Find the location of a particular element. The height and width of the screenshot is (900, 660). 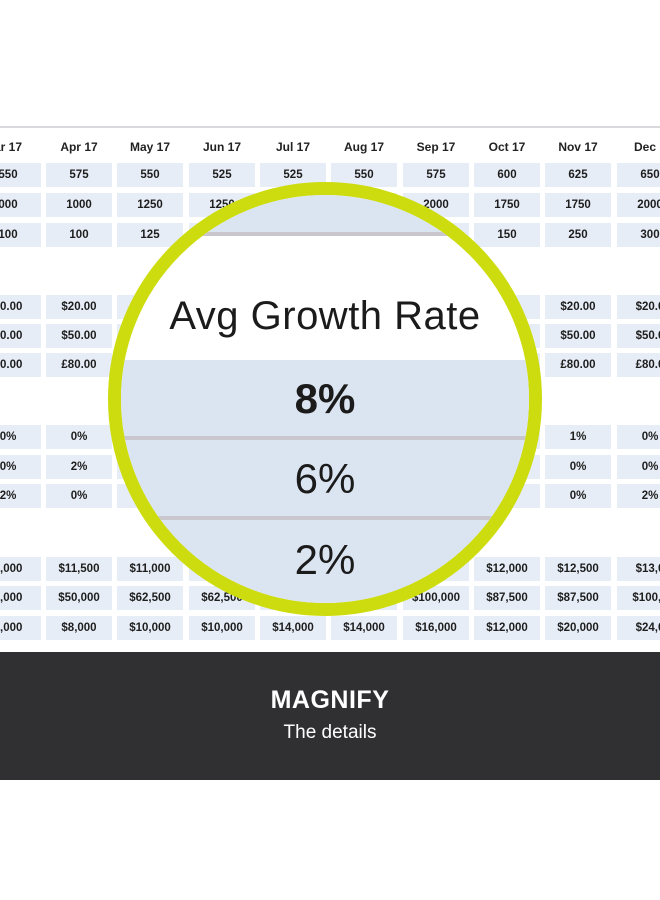

table-cell: 20.00 is located at coordinates (20, 307).